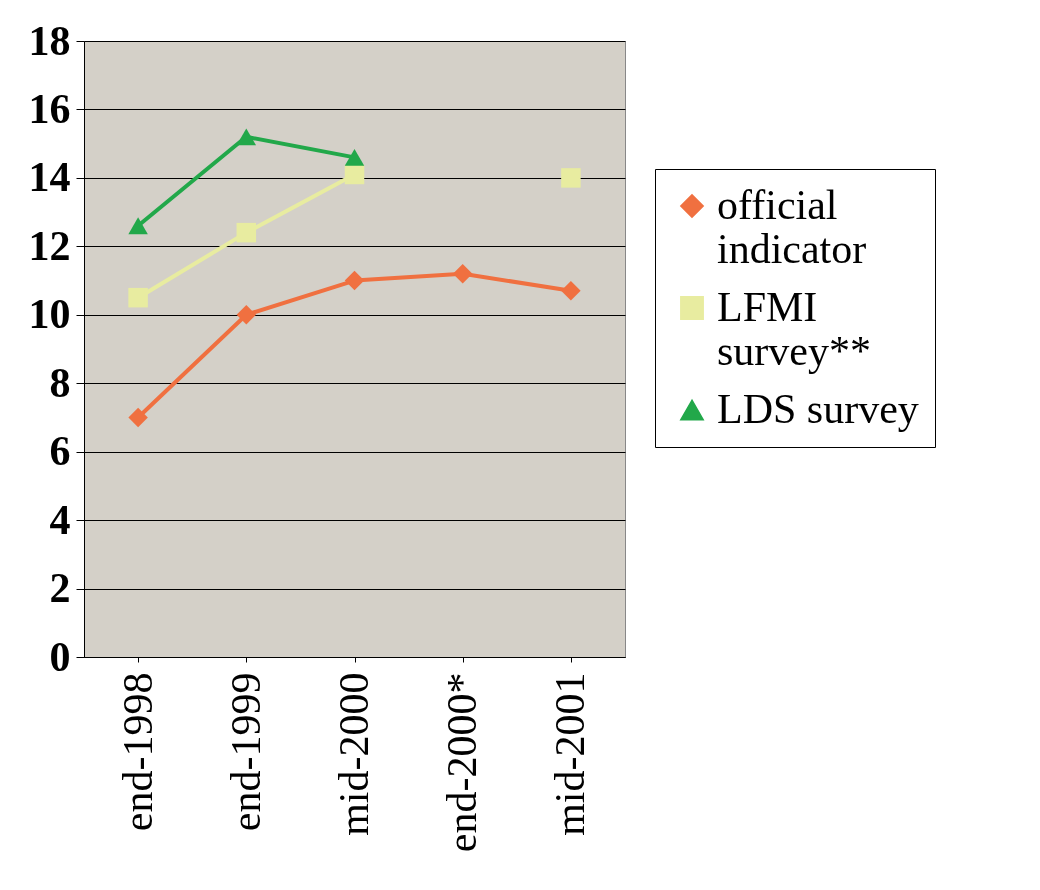 This screenshot has width=1040, height=890. I want to click on y-tick-label: 18, so click(49, 40).